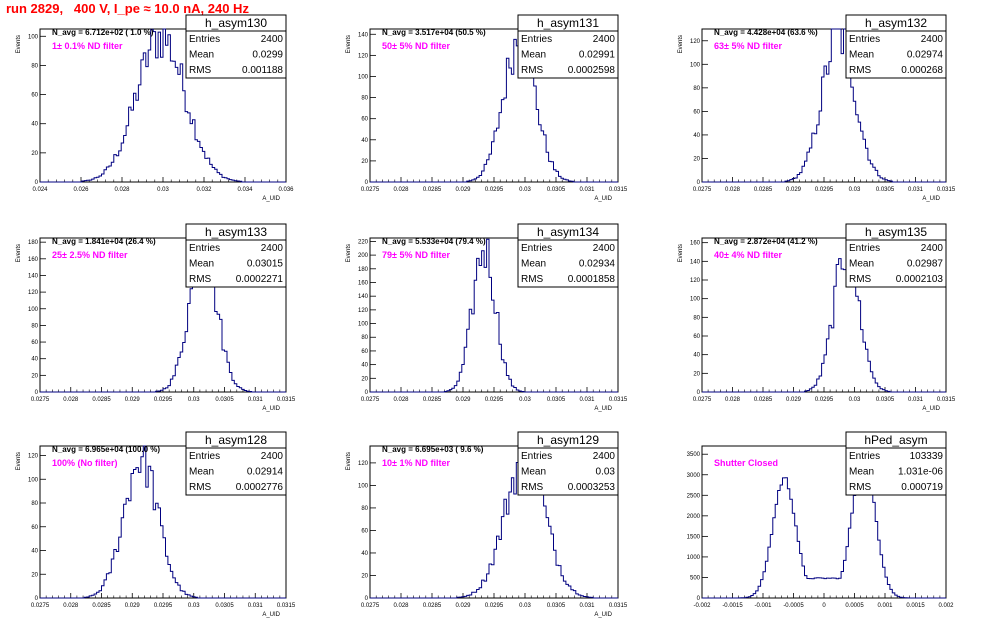  Describe the element at coordinates (946, 606) in the screenshot. I see `x-tick-label: 0.002` at that location.